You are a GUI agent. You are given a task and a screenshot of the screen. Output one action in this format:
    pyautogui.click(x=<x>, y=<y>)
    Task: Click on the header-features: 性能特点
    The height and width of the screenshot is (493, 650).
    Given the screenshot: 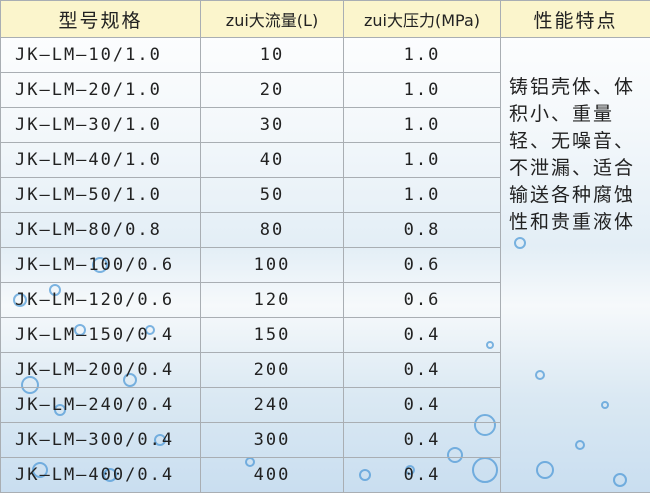 What is the action you would take?
    pyautogui.click(x=575, y=19)
    